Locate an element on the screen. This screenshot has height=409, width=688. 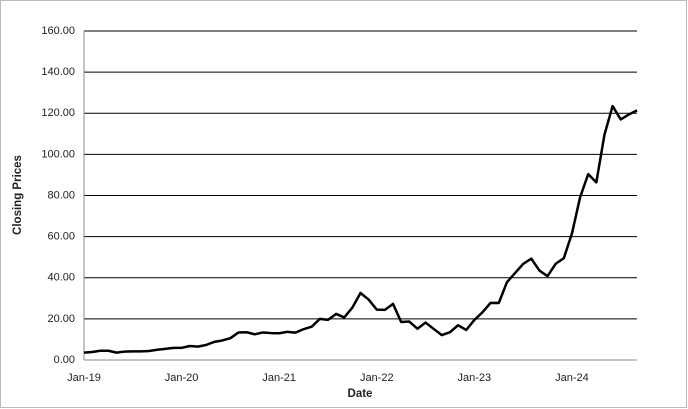
x-tick-label: Jan-22 is located at coordinates (377, 378).